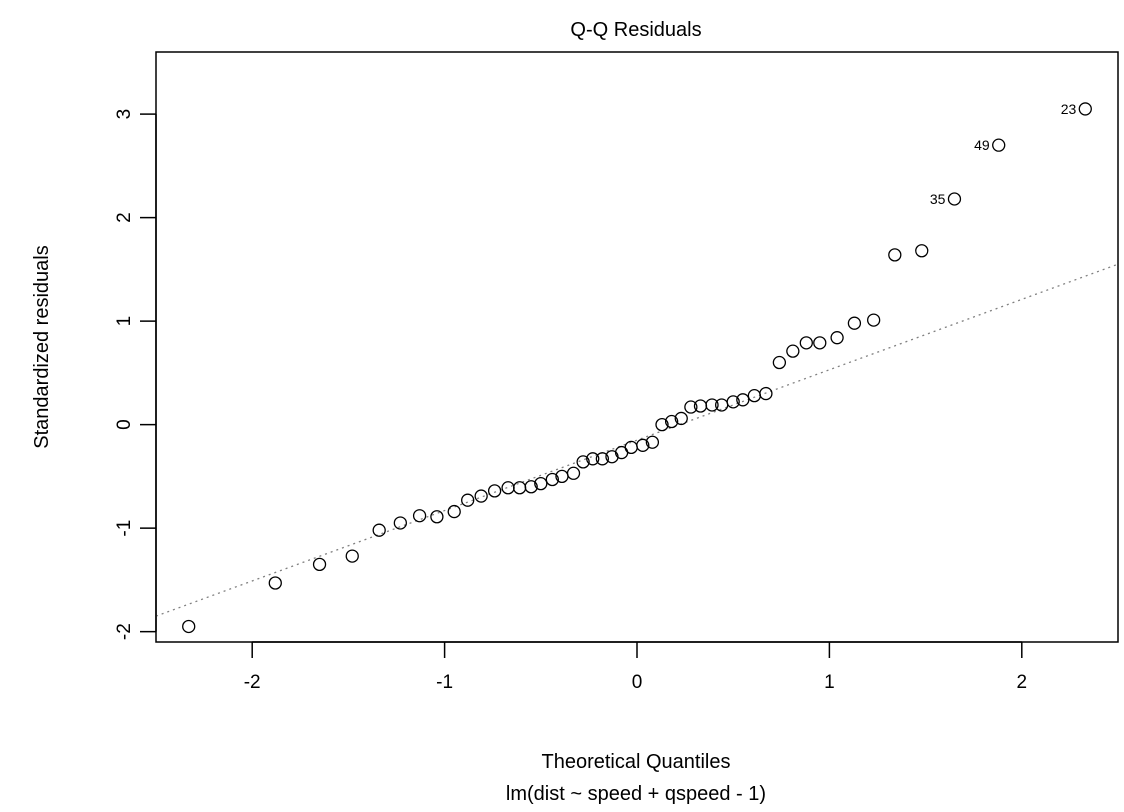 The image size is (1124, 812). What do you see at coordinates (982, 145) in the screenshot?
I see `point-label: 49` at bounding box center [982, 145].